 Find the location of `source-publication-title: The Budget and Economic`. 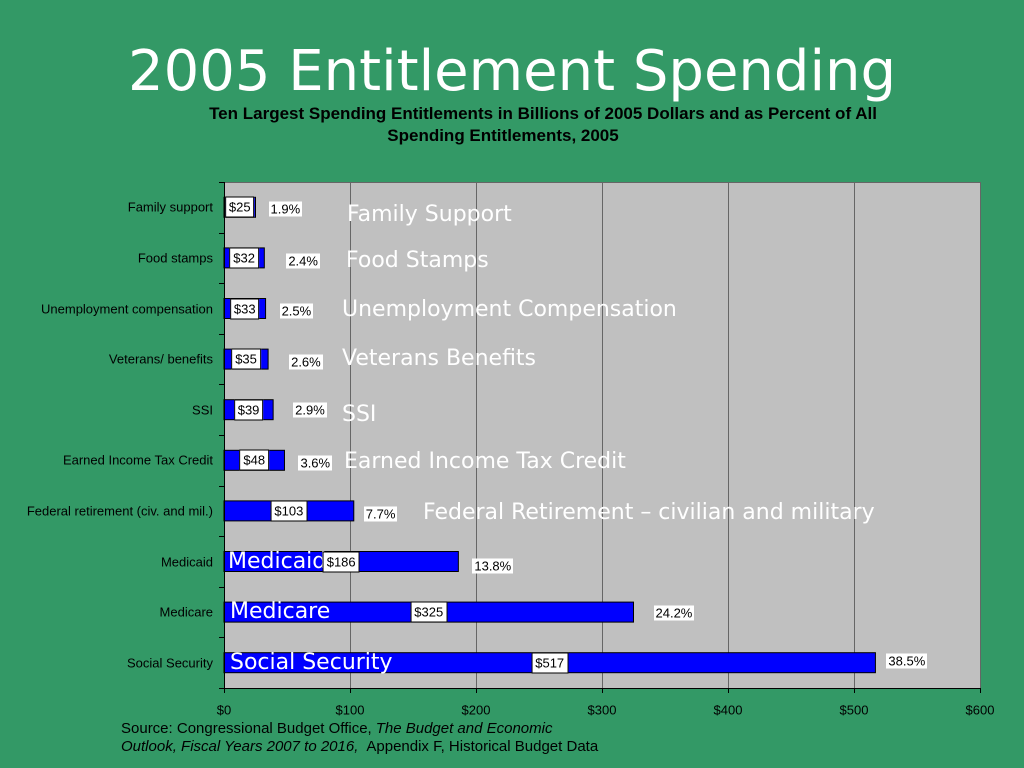

source-publication-title: The Budget and Economic is located at coordinates (464, 728).